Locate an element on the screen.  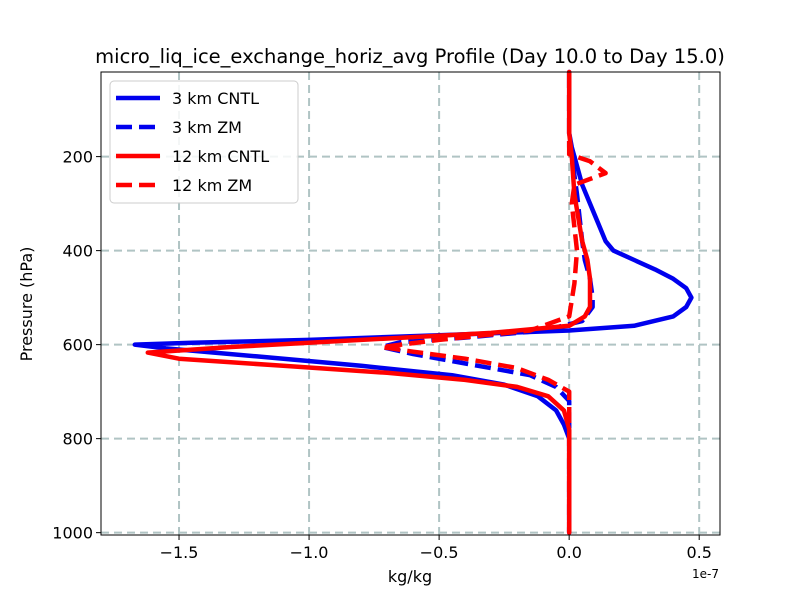
legend-label-3-km-cntl: 3 km CNTL is located at coordinates (215, 98).